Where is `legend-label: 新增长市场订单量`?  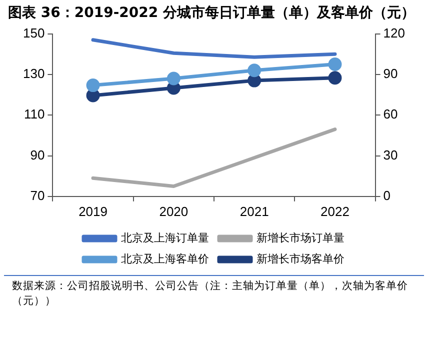
legend-label: 新增长市场订单量 is located at coordinates (300, 237).